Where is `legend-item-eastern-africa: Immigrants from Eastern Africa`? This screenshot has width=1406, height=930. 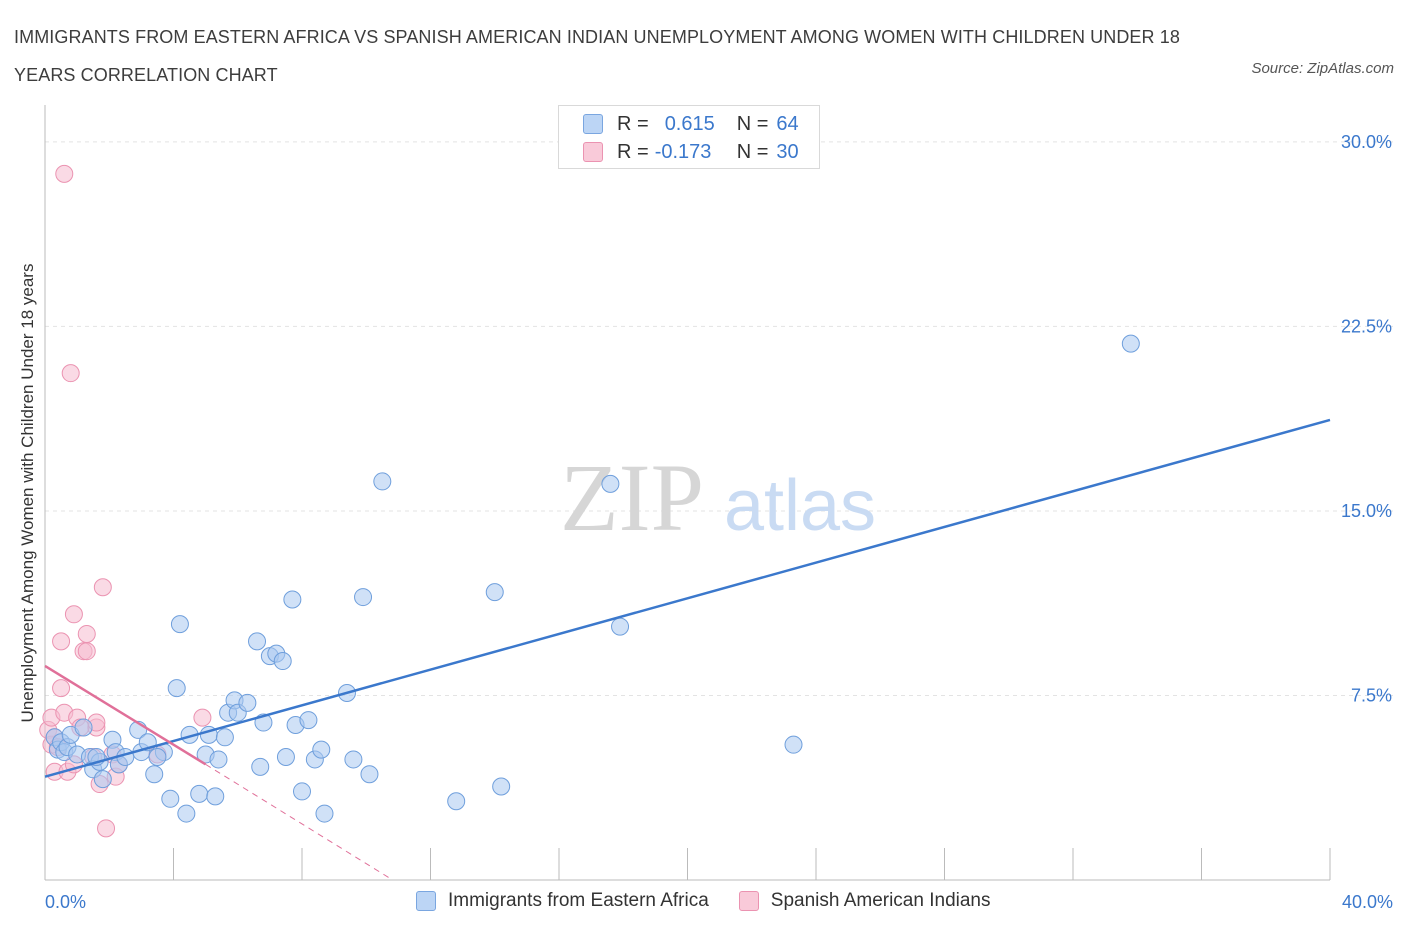 legend-item-eastern-africa: Immigrants from Eastern Africa is located at coordinates (562, 901).